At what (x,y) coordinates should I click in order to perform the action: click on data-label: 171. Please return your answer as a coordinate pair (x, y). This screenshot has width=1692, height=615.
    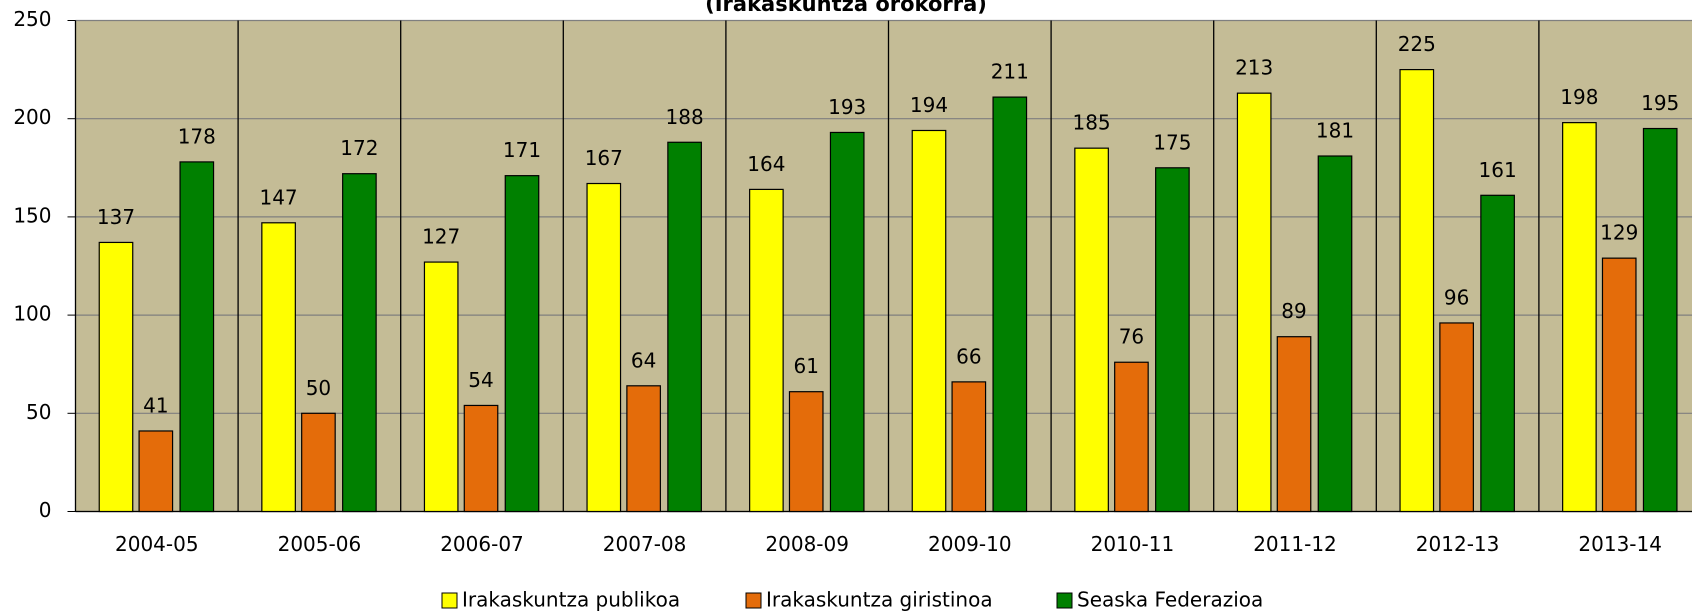
    Looking at the image, I should click on (522, 150).